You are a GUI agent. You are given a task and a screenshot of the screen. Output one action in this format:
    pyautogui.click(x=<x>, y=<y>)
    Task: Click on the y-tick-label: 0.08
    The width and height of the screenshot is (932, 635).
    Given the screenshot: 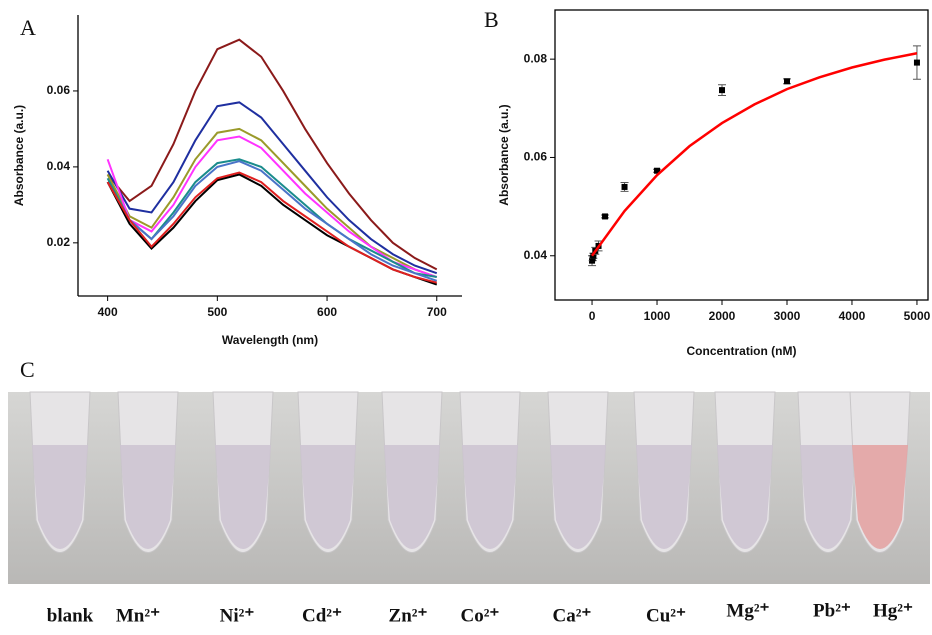 What is the action you would take?
    pyautogui.click(x=536, y=58)
    